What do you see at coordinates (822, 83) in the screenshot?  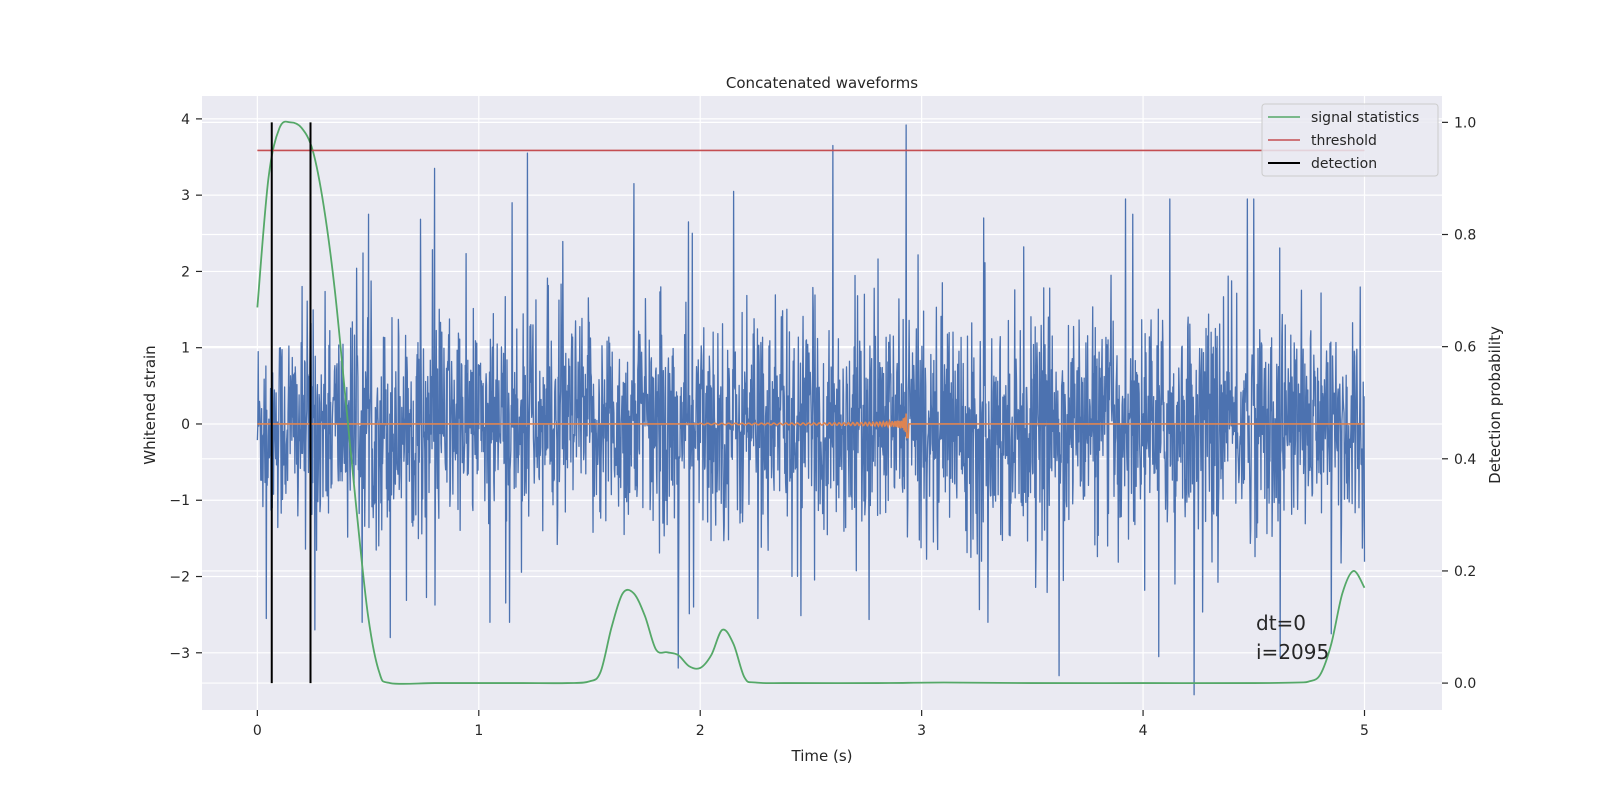 I see `chart-title: Concatenated waveforms` at bounding box center [822, 83].